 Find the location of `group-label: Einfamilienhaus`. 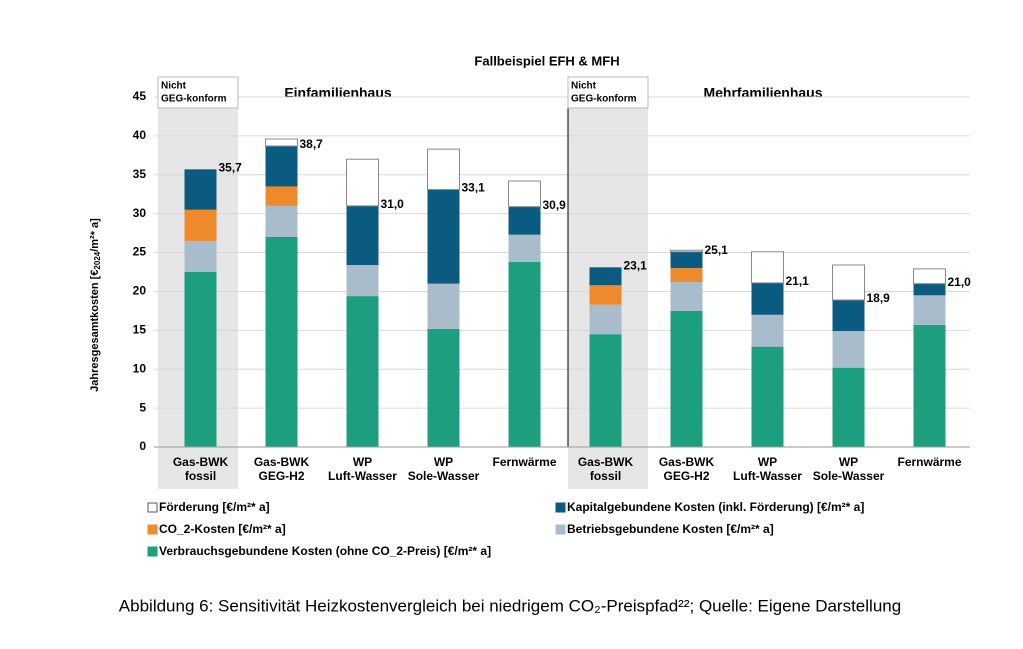

group-label: Einfamilienhaus is located at coordinates (338, 93).